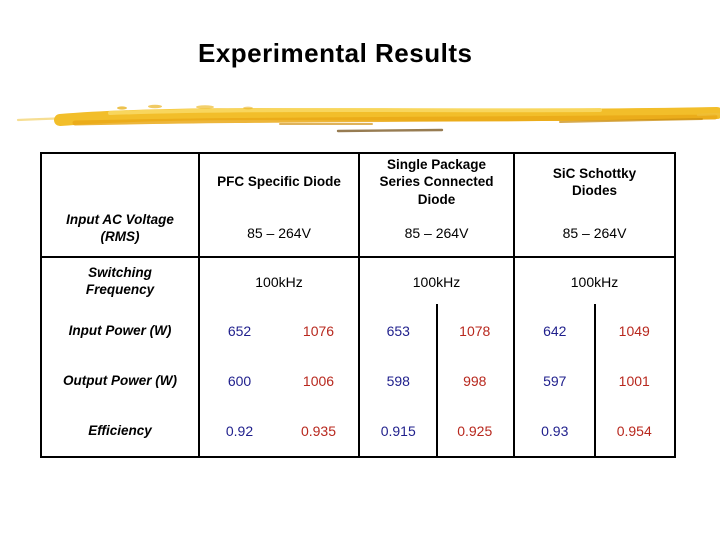  I want to click on column-pfc-data-cell: 100kHz 652 1076 600 1006 0.92 0.935, so click(280, 357).